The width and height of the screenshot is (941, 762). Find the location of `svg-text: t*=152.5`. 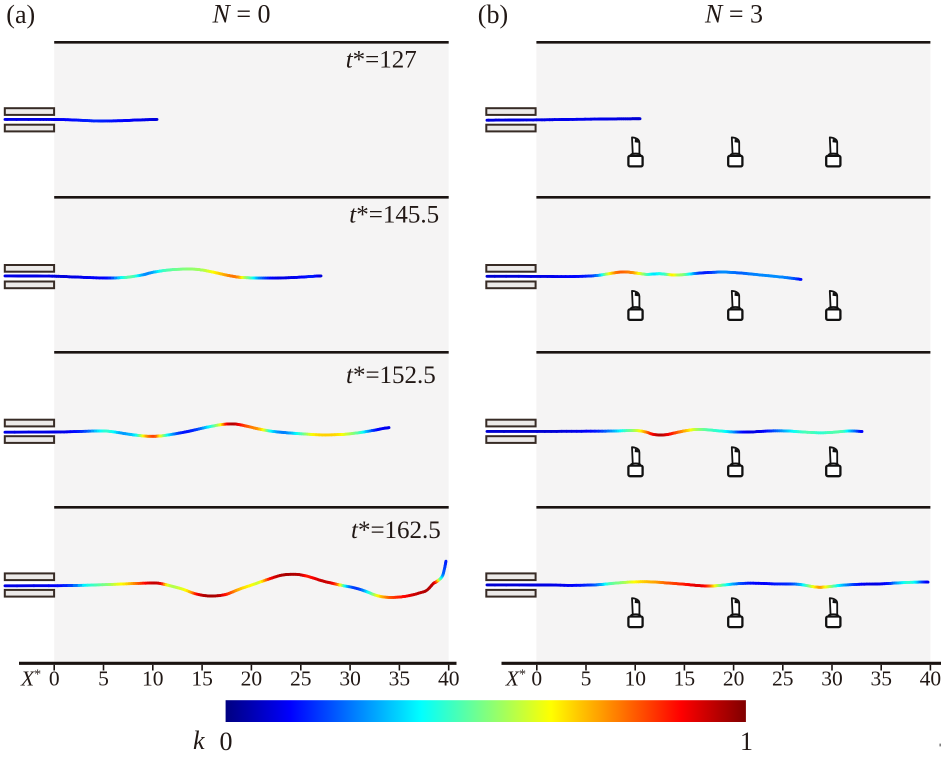

svg-text: t*=152.5 is located at coordinates (391, 375).